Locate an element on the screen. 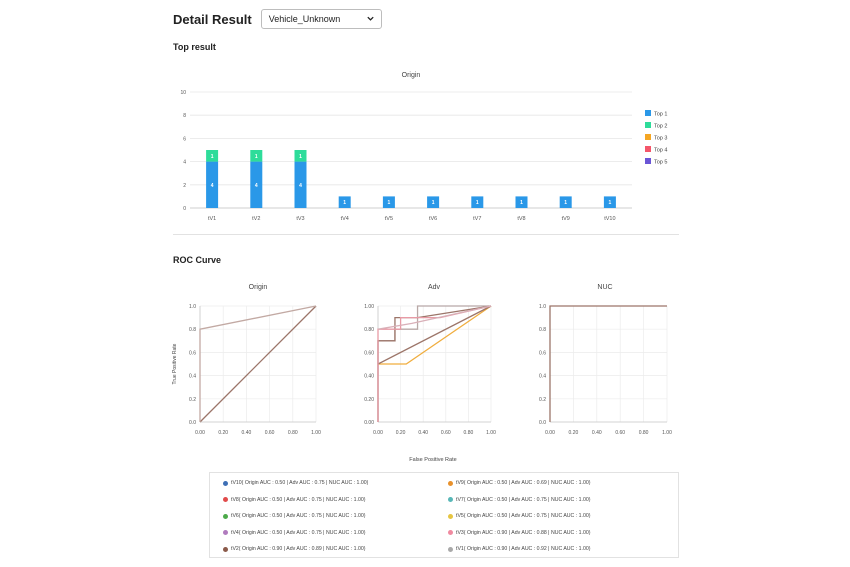 The image size is (850, 567). y-tick-label: 1.0 is located at coordinates (192, 307).